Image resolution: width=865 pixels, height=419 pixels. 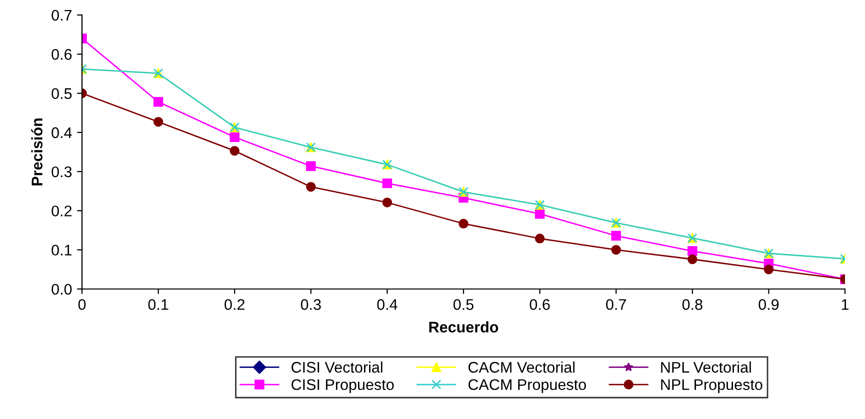 I want to click on x-tick-label: 1, so click(x=845, y=304).